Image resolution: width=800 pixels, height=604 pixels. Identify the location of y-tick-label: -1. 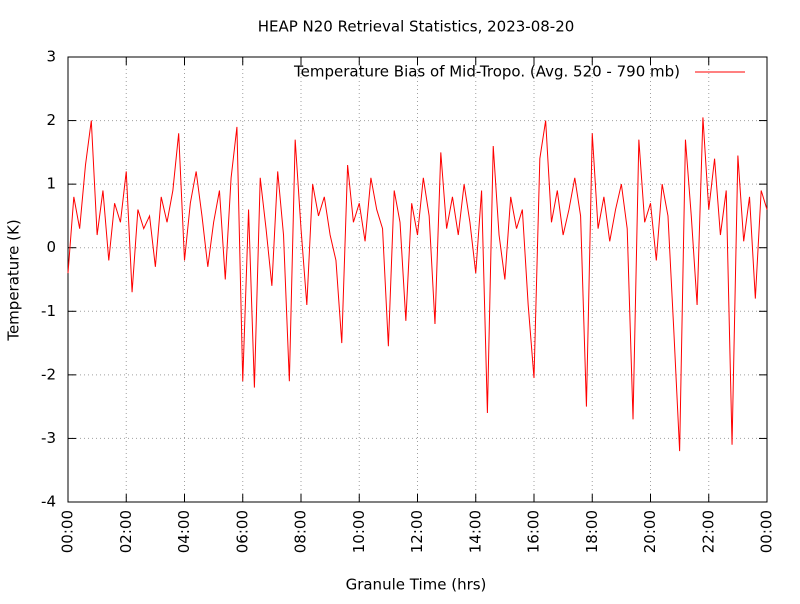
(48, 311).